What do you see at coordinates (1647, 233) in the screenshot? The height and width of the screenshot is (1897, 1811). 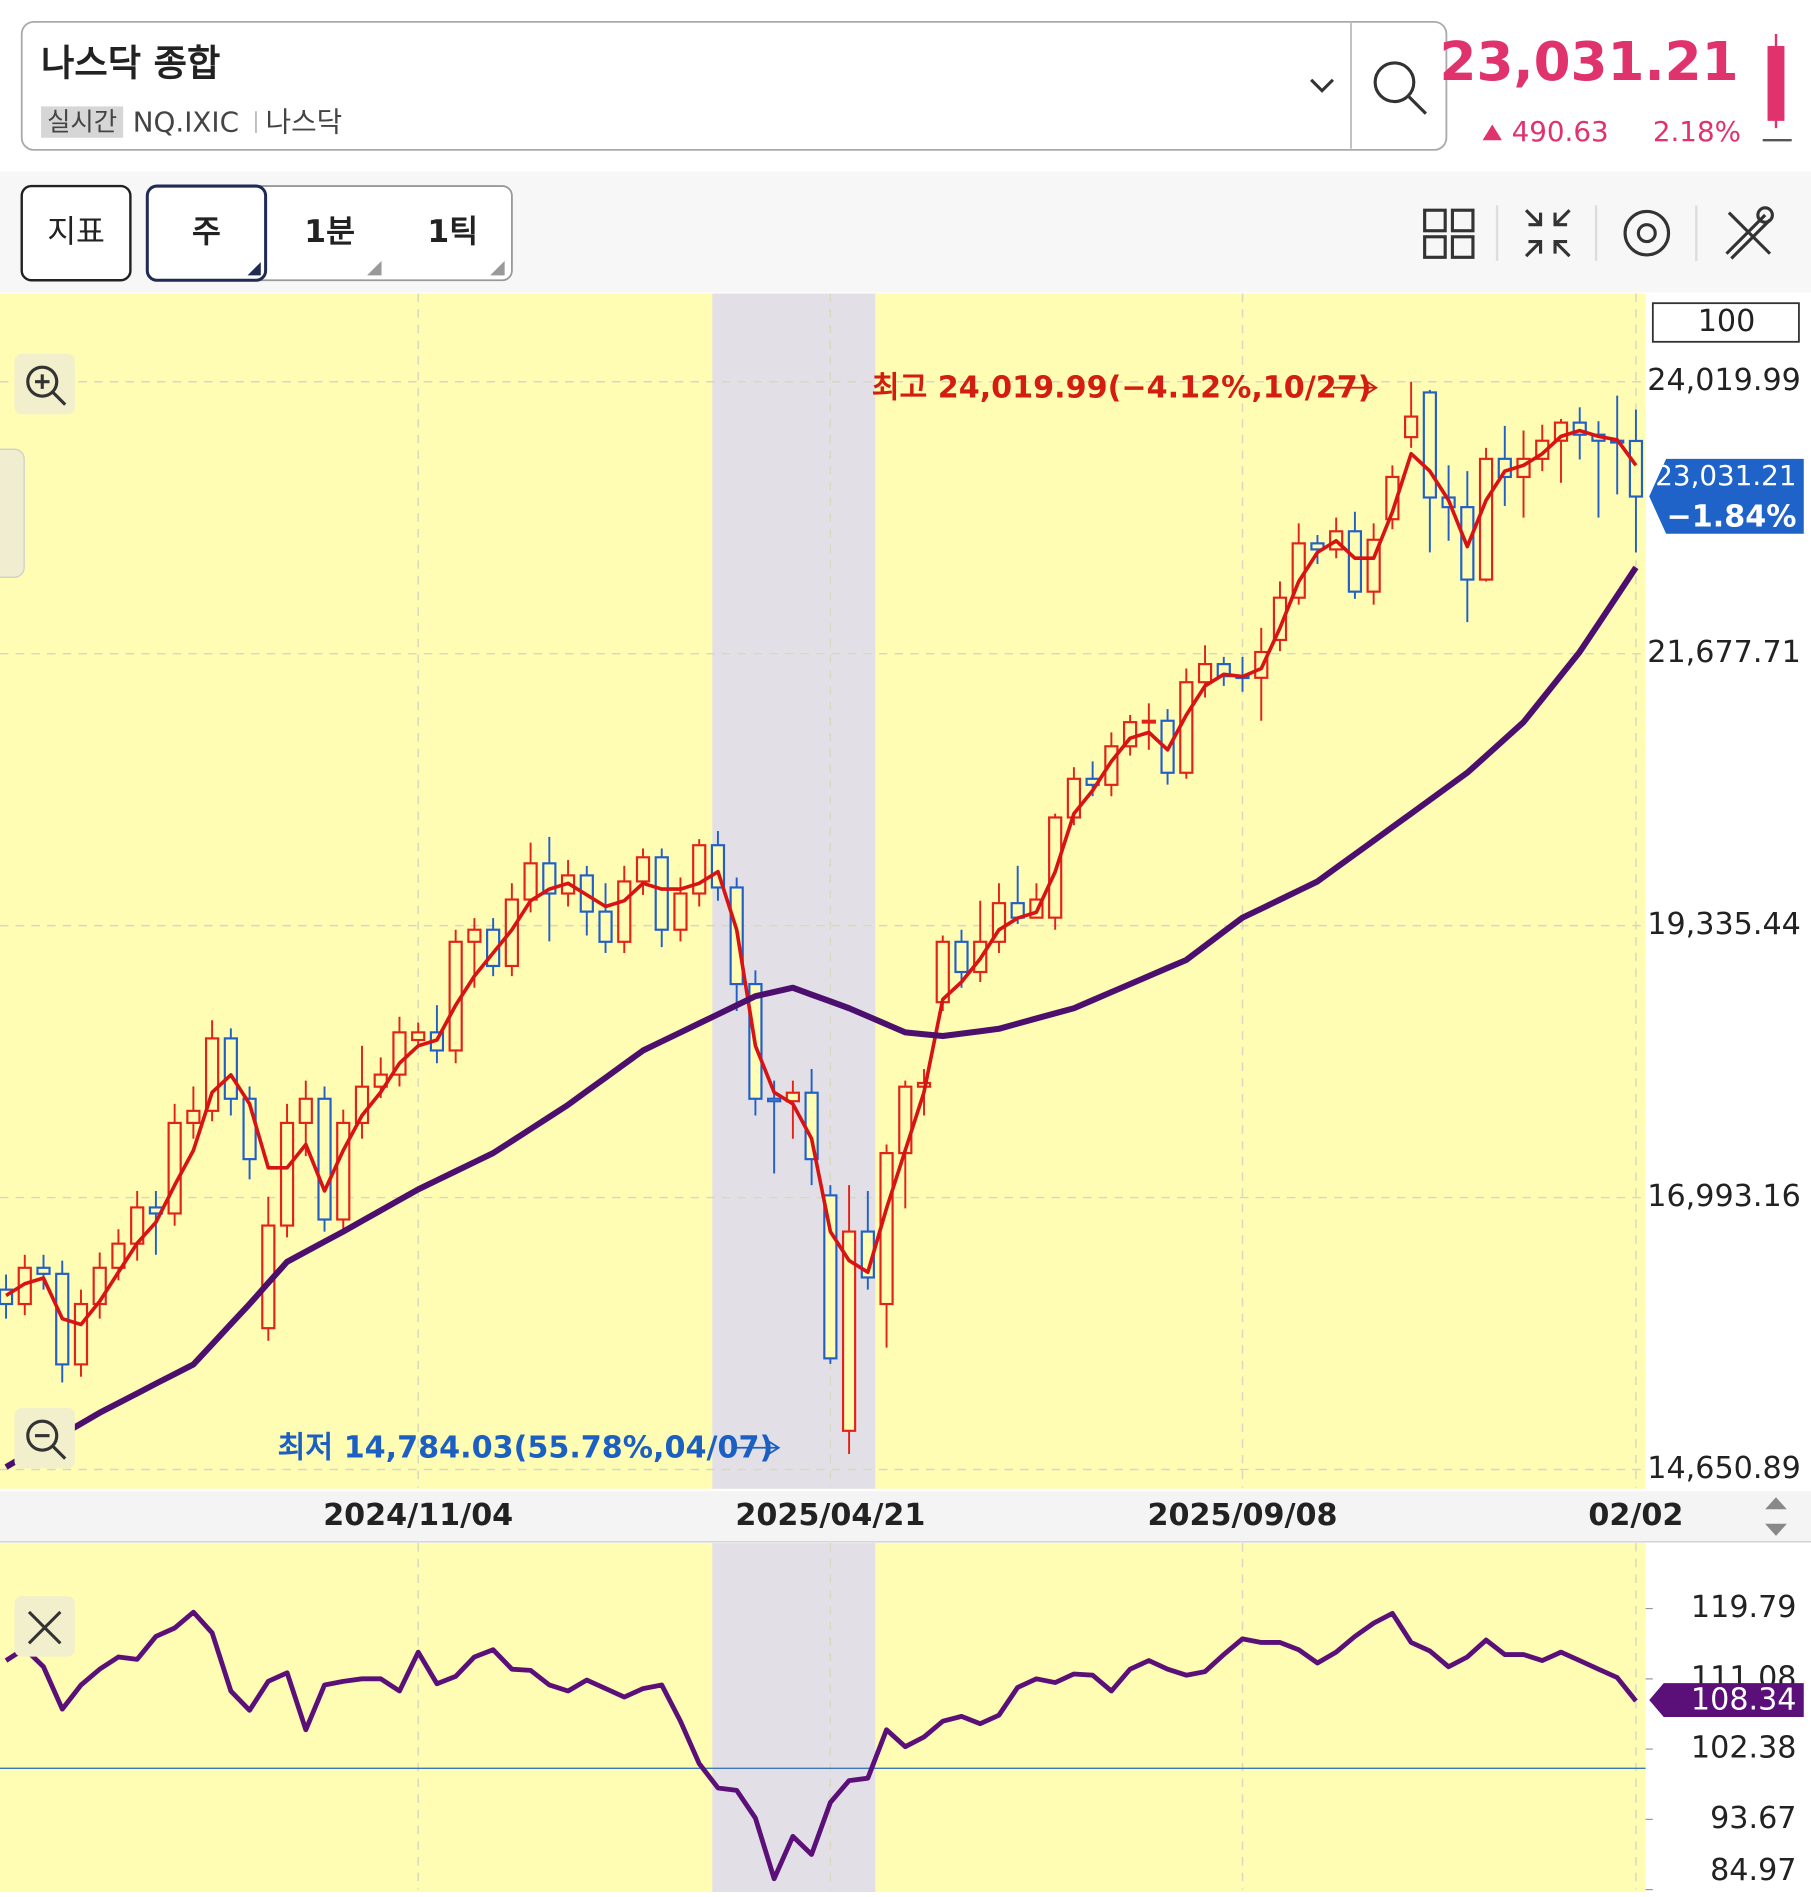 I see `settings-icon` at bounding box center [1647, 233].